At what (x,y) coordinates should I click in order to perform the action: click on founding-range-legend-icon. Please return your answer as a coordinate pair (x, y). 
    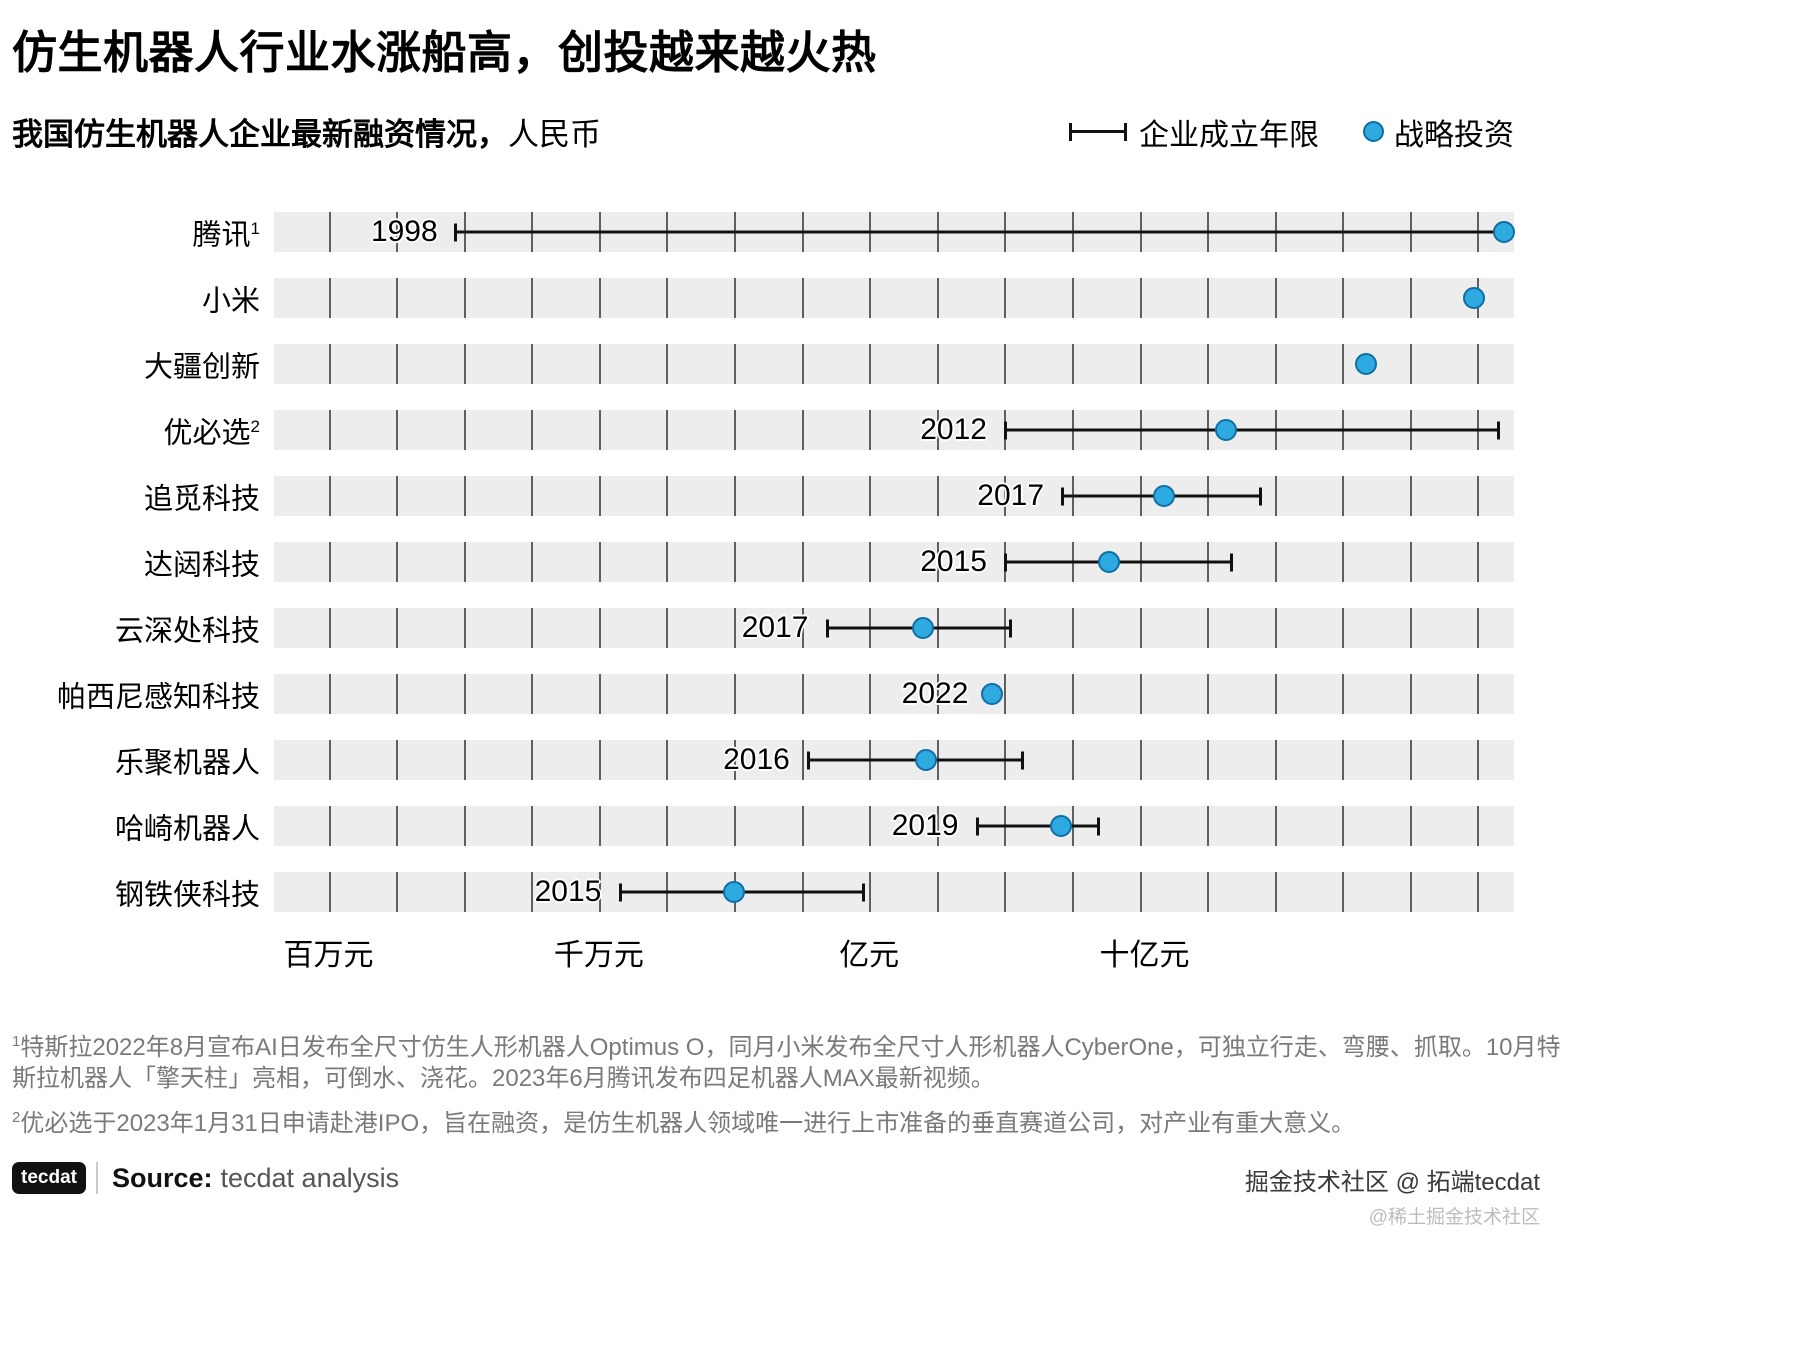
    Looking at the image, I should click on (1098, 131).